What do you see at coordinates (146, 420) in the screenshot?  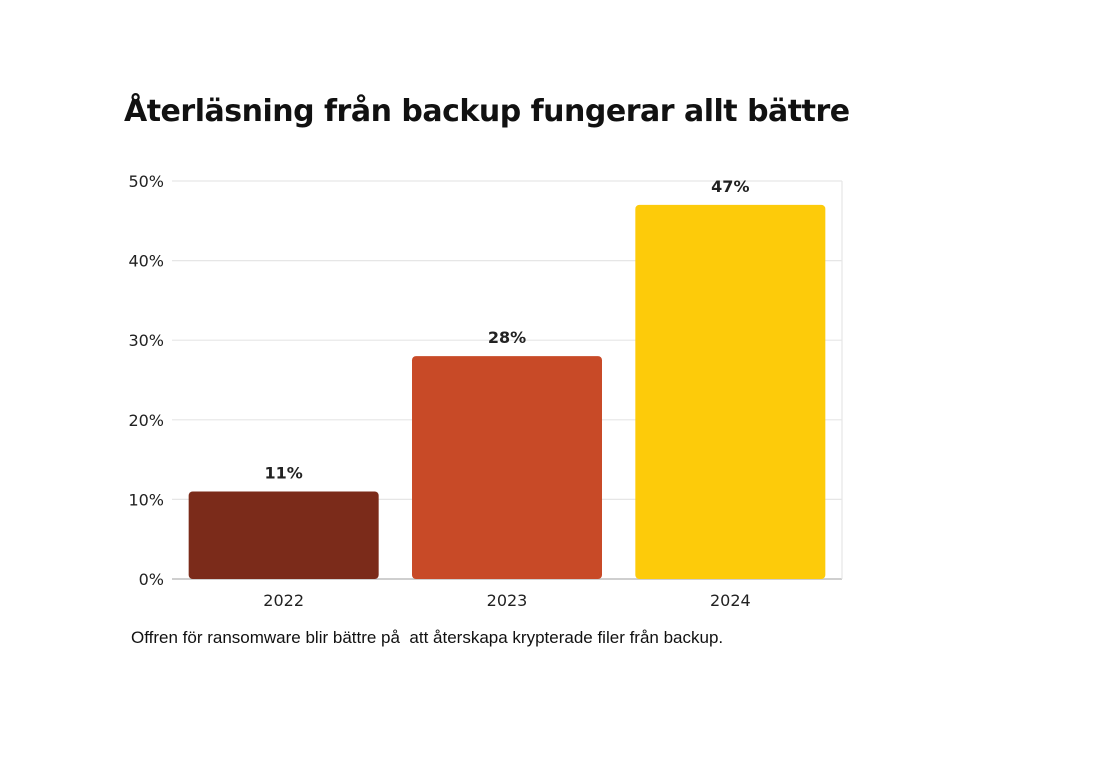 I see `y-tick-label: 20%` at bounding box center [146, 420].